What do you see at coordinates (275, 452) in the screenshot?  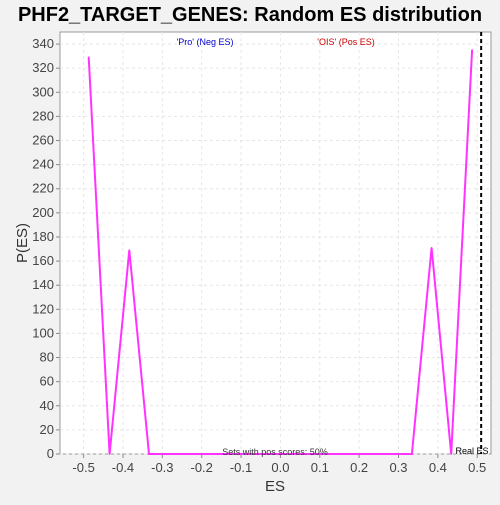 I see `pos-scores-text: Sets with pos scores: 50%` at bounding box center [275, 452].